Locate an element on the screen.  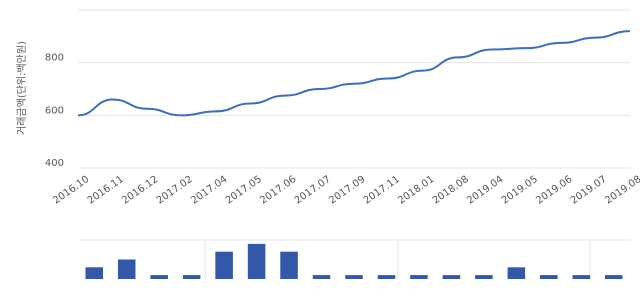
x-tick-label: 2017.04 is located at coordinates (209, 190).